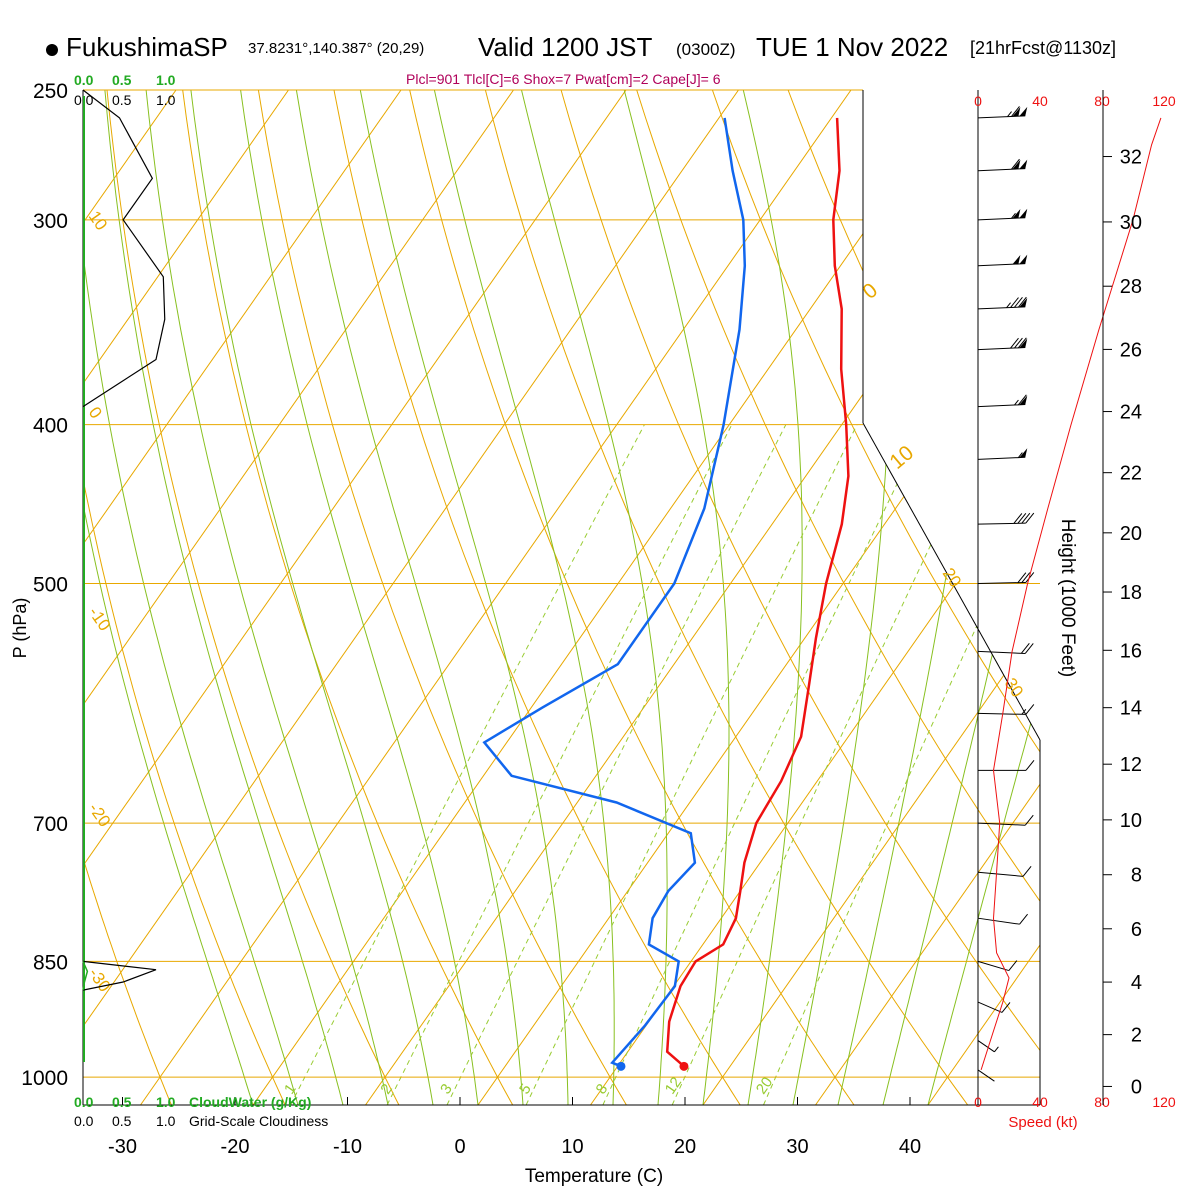 The image size is (1200, 1200). I want to click on speed-tick-top: 40, so click(1040, 101).